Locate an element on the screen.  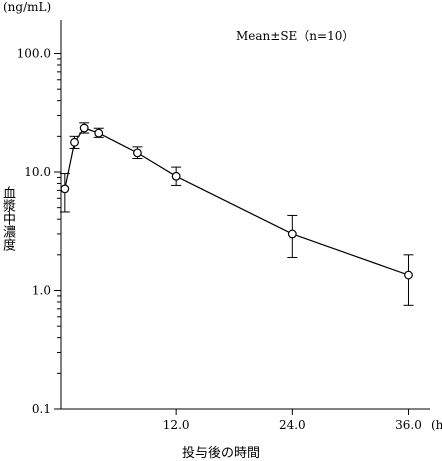
y-axis-label: 血漿中濃度 is located at coordinates (7, 218).